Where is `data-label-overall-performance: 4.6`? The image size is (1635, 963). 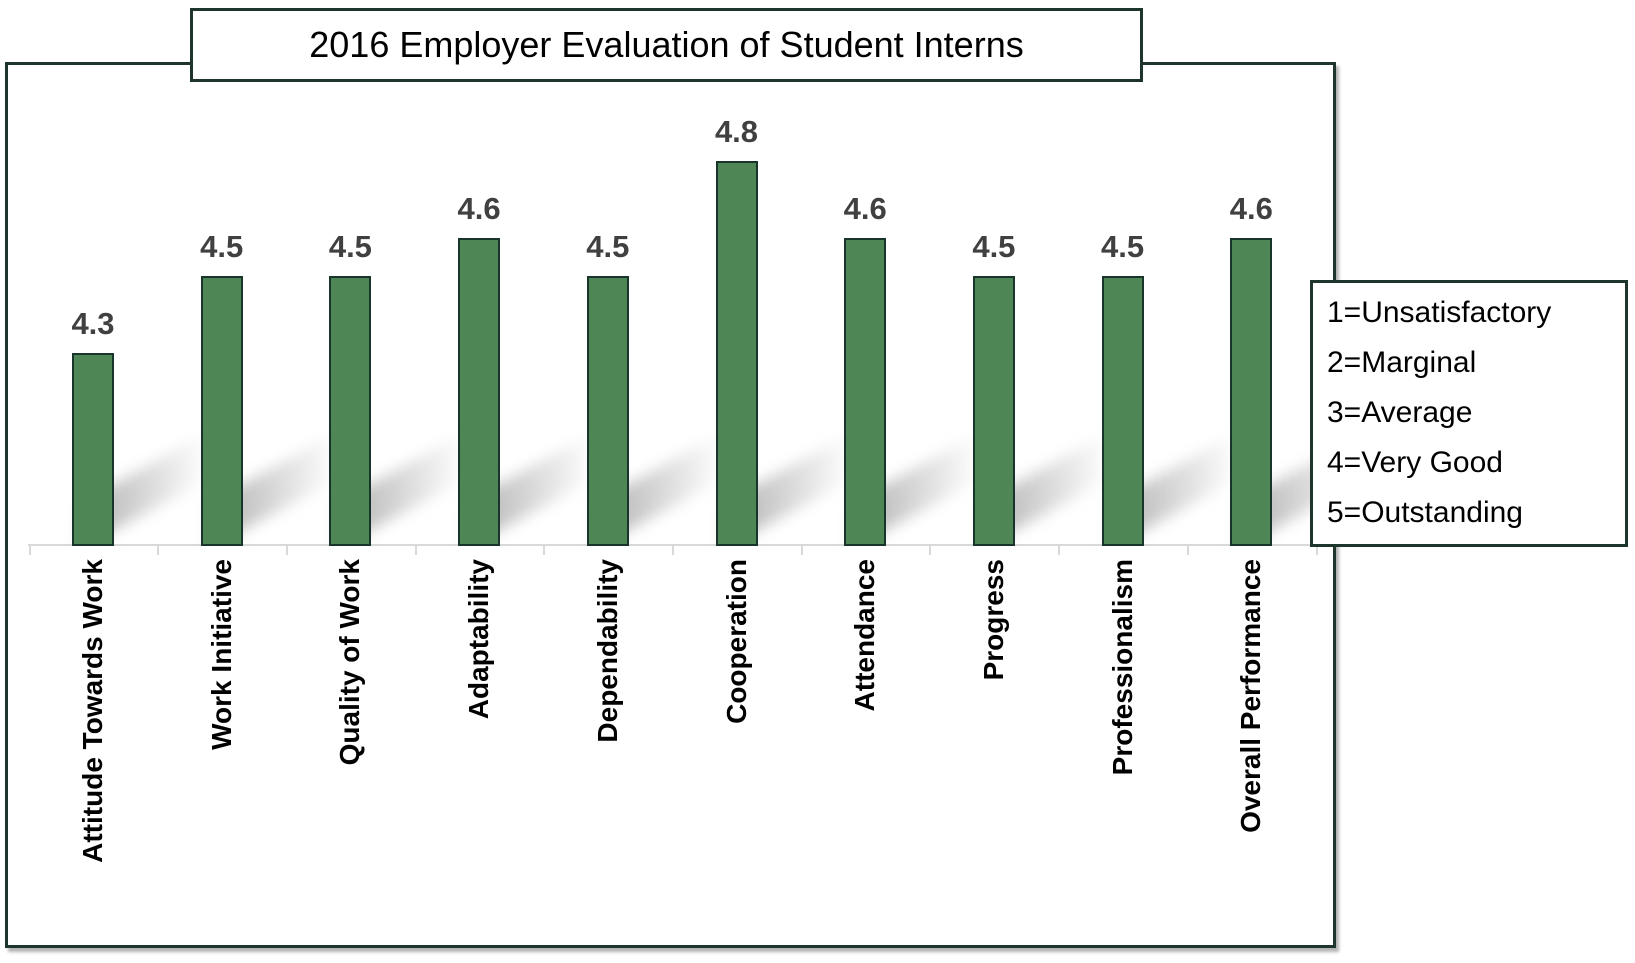 data-label-overall-performance: 4.6 is located at coordinates (1251, 208).